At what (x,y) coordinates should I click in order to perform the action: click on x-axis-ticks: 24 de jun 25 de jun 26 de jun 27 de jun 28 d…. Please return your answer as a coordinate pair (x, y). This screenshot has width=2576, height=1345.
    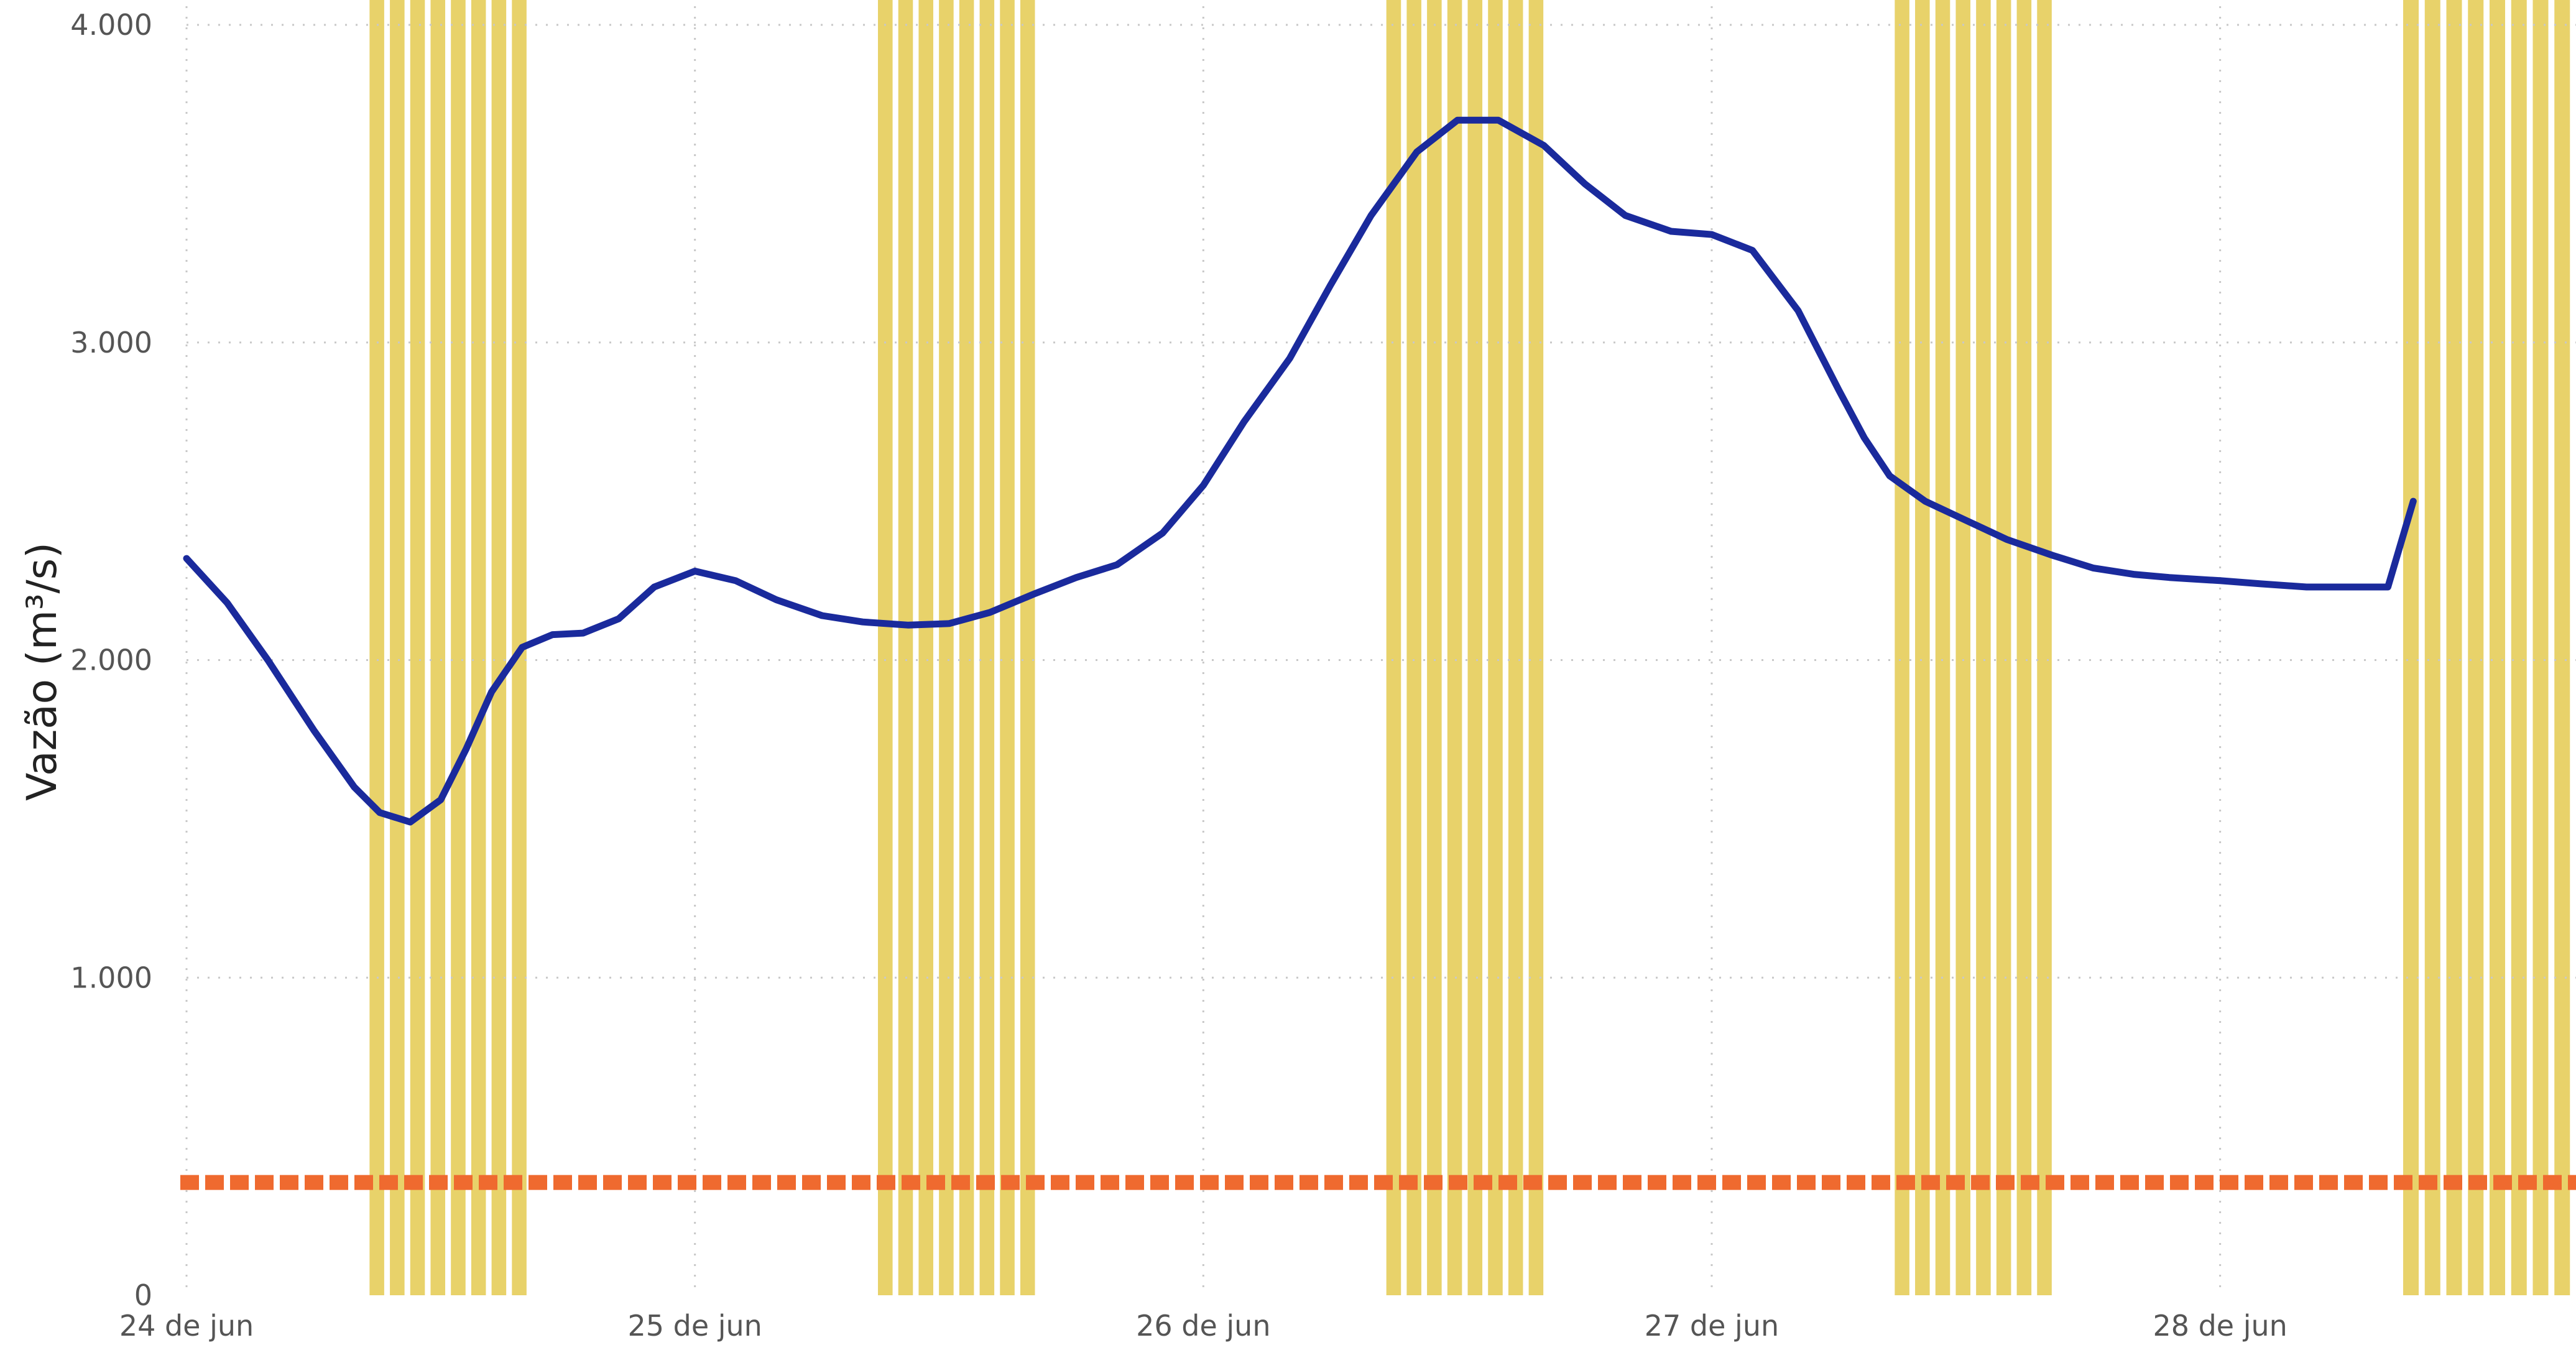
    Looking at the image, I should click on (1203, 1326).